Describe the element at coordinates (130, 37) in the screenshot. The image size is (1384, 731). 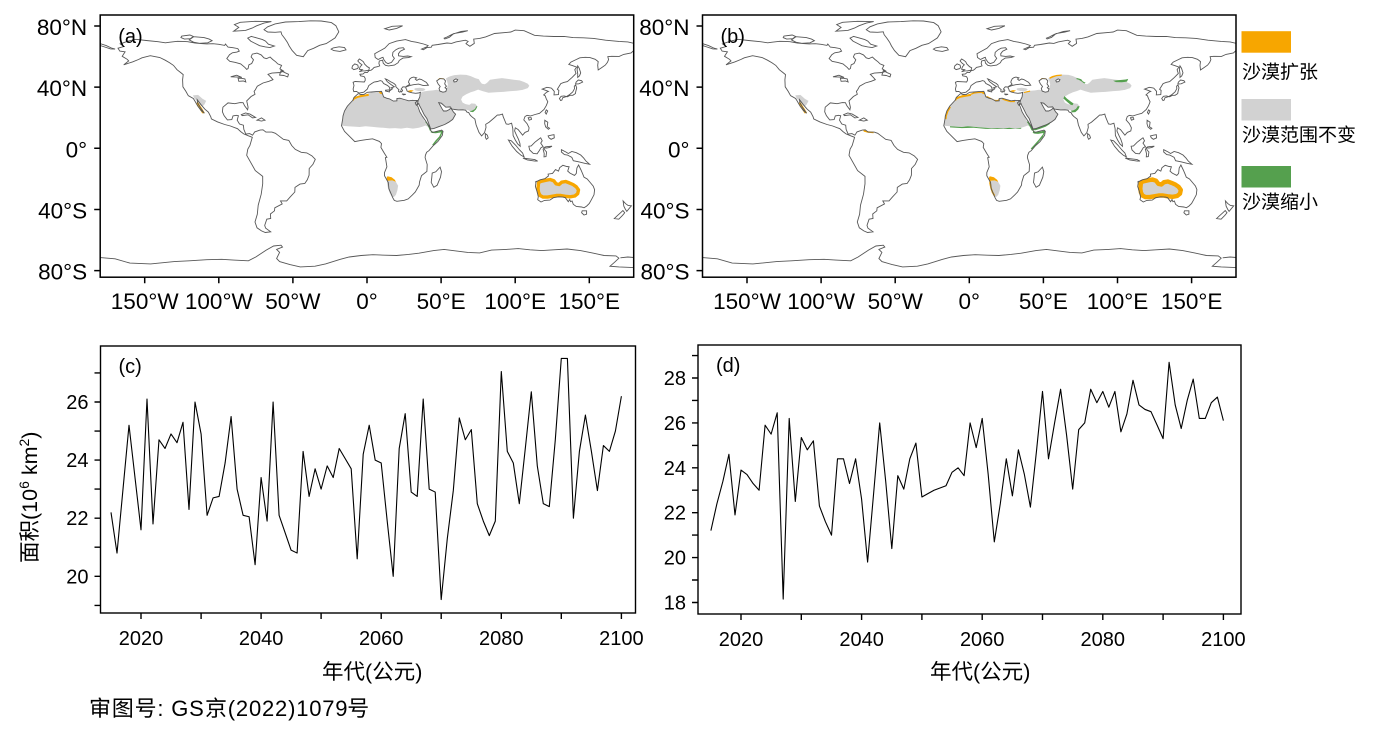
I see `svg-text: (a)` at that location.